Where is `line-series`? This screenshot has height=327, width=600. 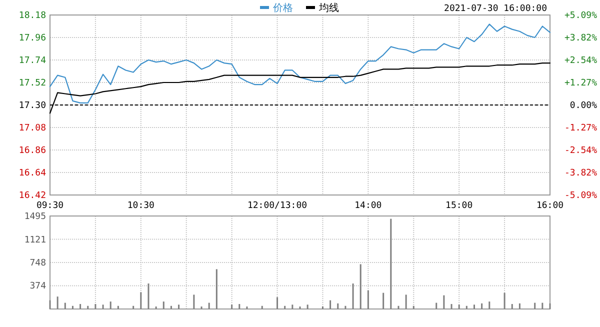
line-series is located at coordinates (300, 88).